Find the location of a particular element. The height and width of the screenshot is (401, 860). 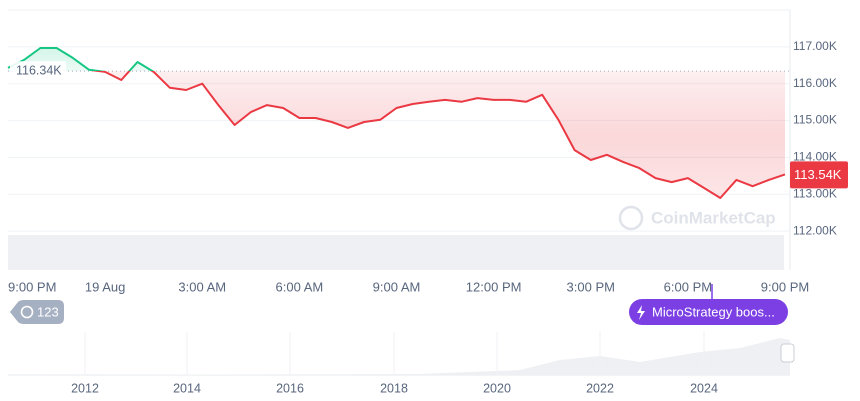

navigator-label: 2018 is located at coordinates (394, 388).